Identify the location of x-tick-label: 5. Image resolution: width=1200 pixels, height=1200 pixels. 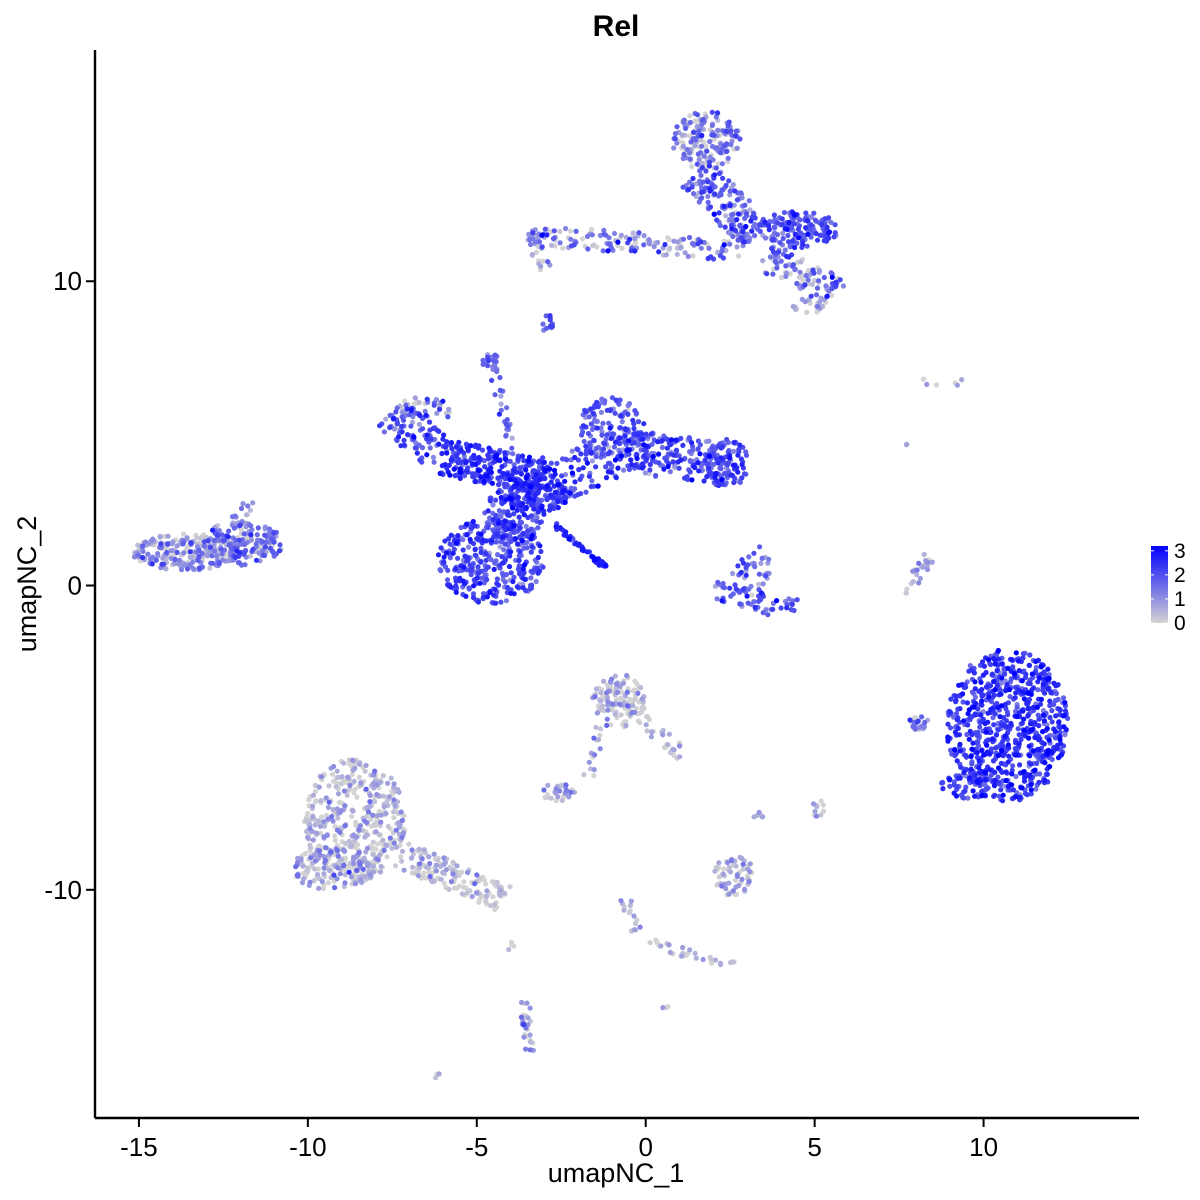
(814, 1147).